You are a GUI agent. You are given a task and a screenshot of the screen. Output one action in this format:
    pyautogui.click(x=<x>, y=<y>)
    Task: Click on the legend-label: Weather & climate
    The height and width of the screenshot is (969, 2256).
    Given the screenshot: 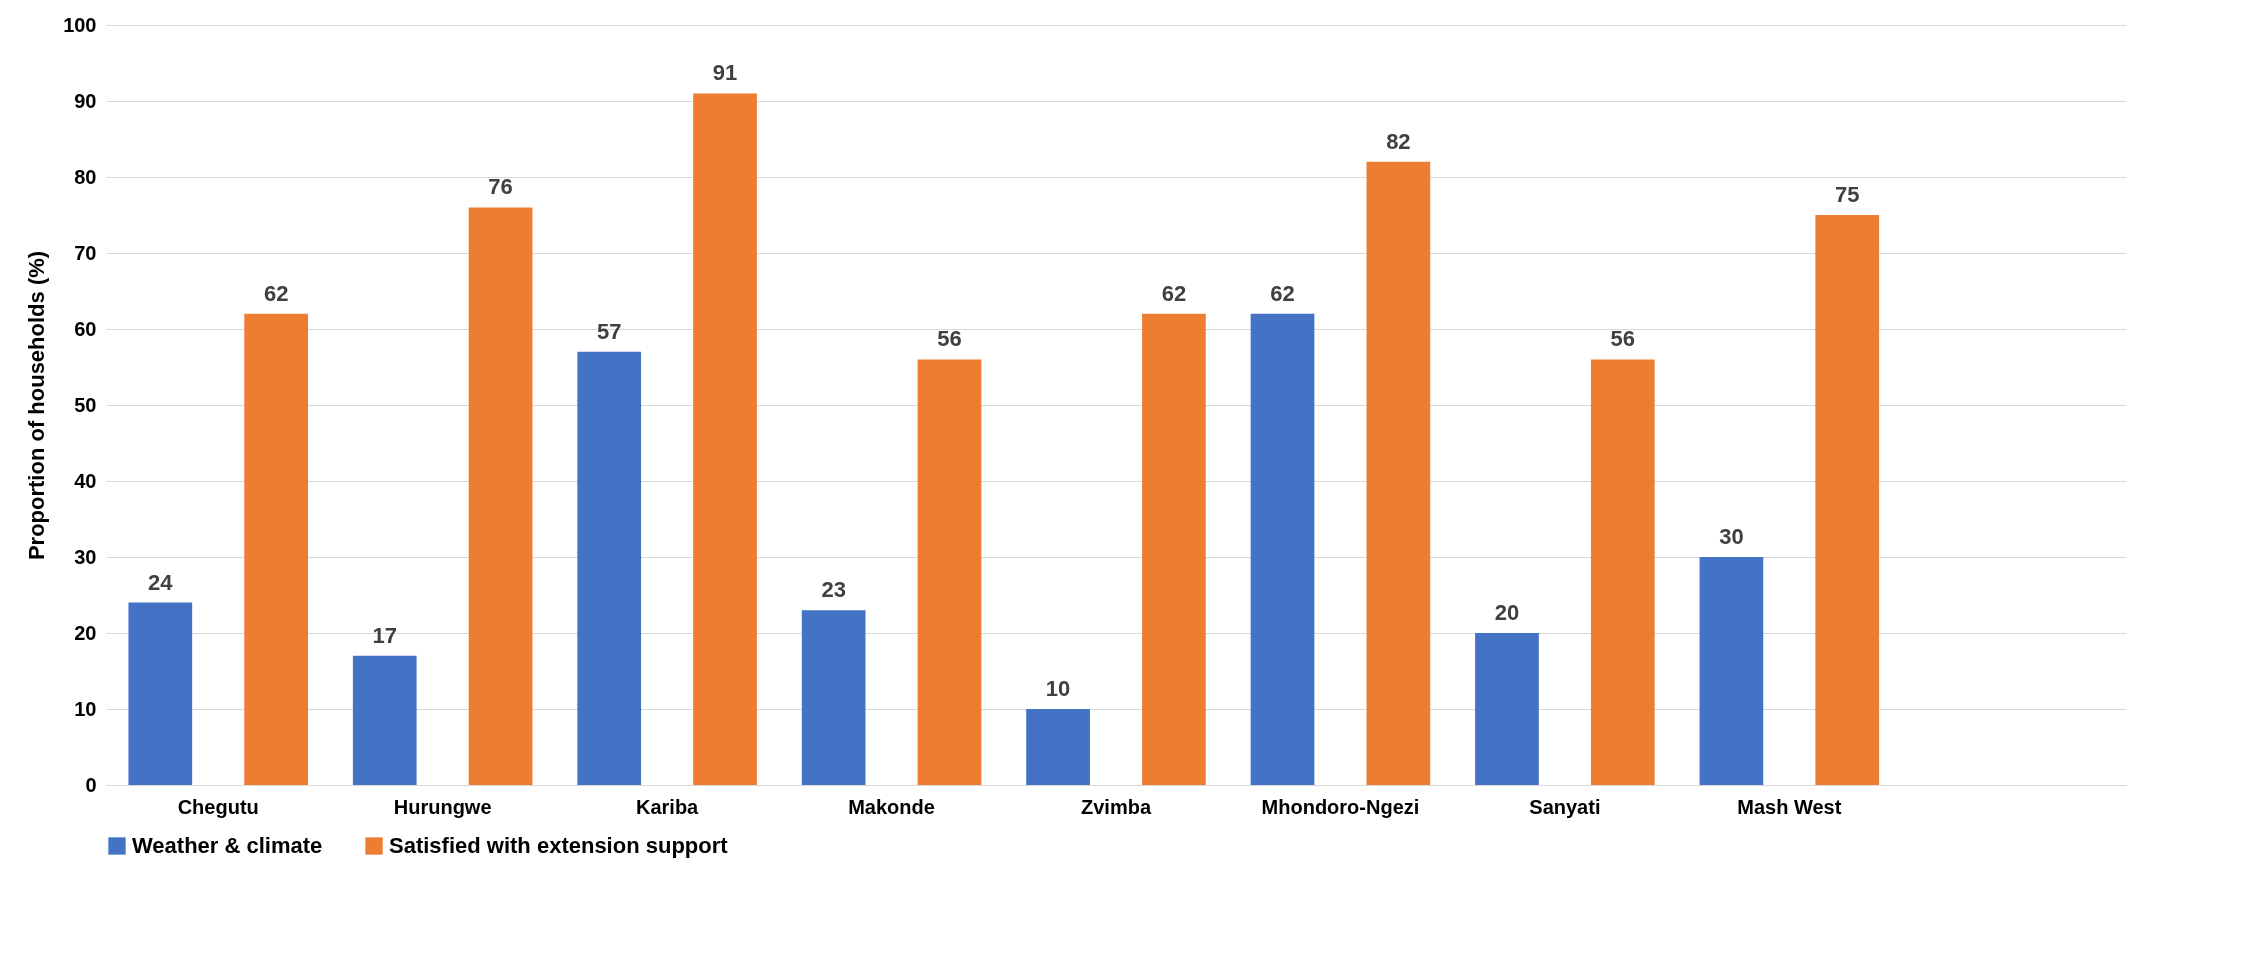 What is the action you would take?
    pyautogui.click(x=227, y=845)
    